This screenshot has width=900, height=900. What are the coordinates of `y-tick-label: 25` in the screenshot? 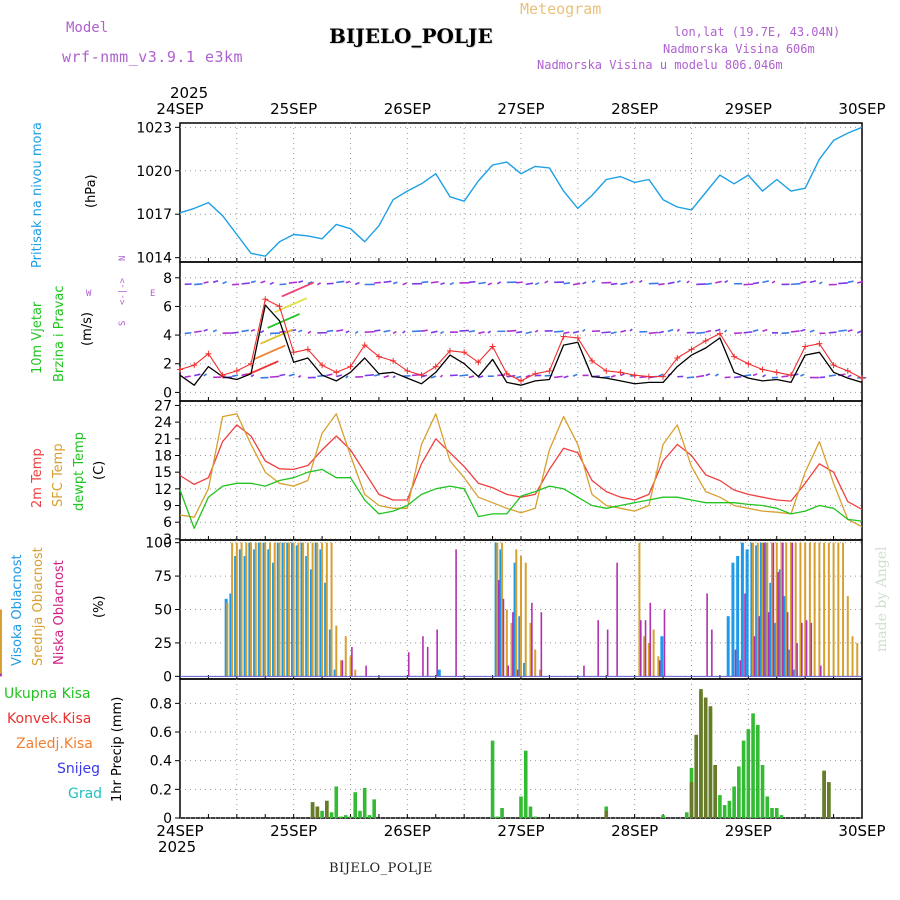 It's located at (163, 644).